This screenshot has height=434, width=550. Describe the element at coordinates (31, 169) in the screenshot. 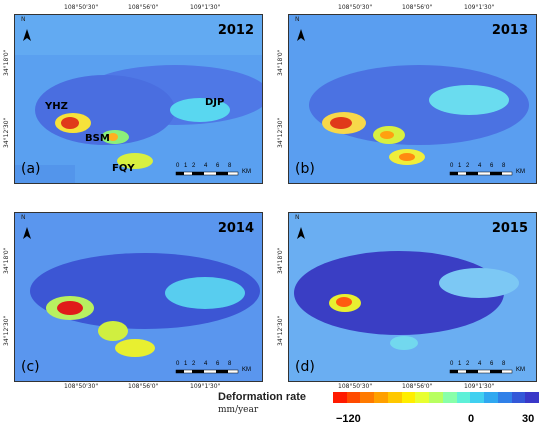

I see `panel-label: (a)` at that location.